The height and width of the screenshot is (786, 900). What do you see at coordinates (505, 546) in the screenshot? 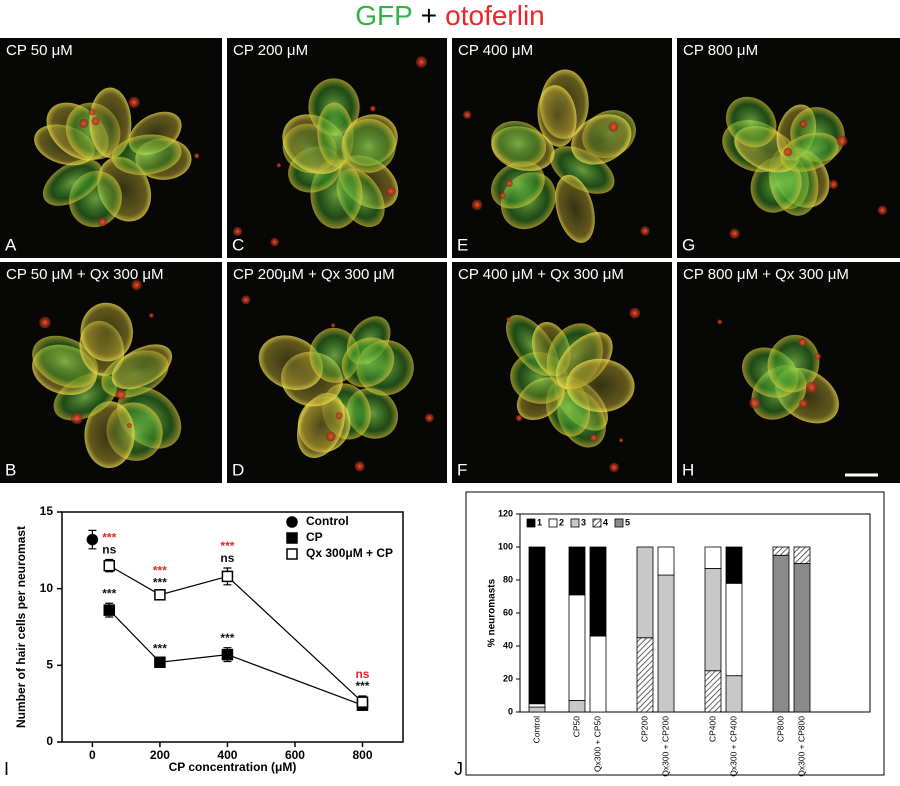
I see `y-tick-label: 100` at bounding box center [505, 546].